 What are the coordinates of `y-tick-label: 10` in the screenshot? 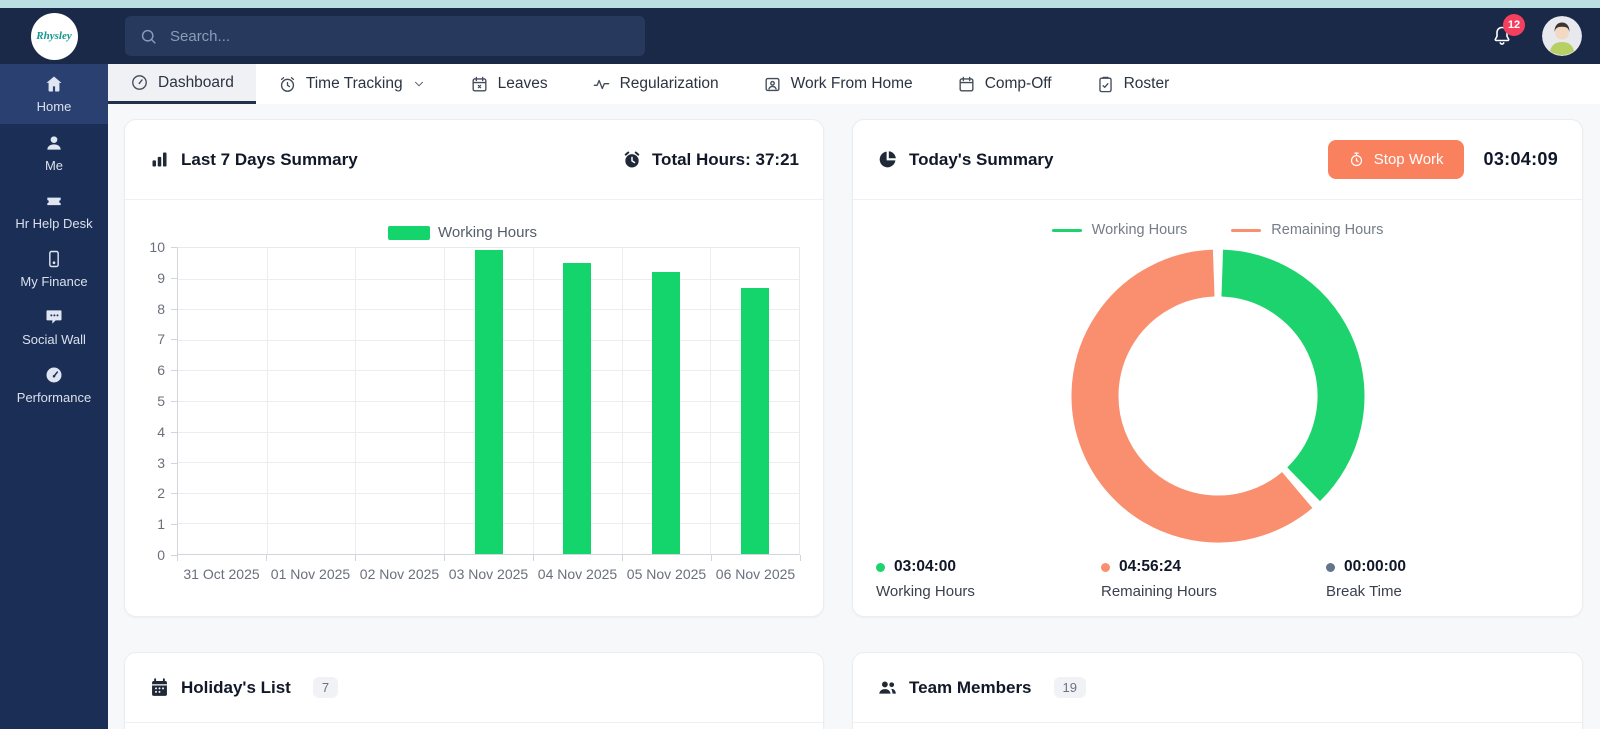 It's located at (157, 247).